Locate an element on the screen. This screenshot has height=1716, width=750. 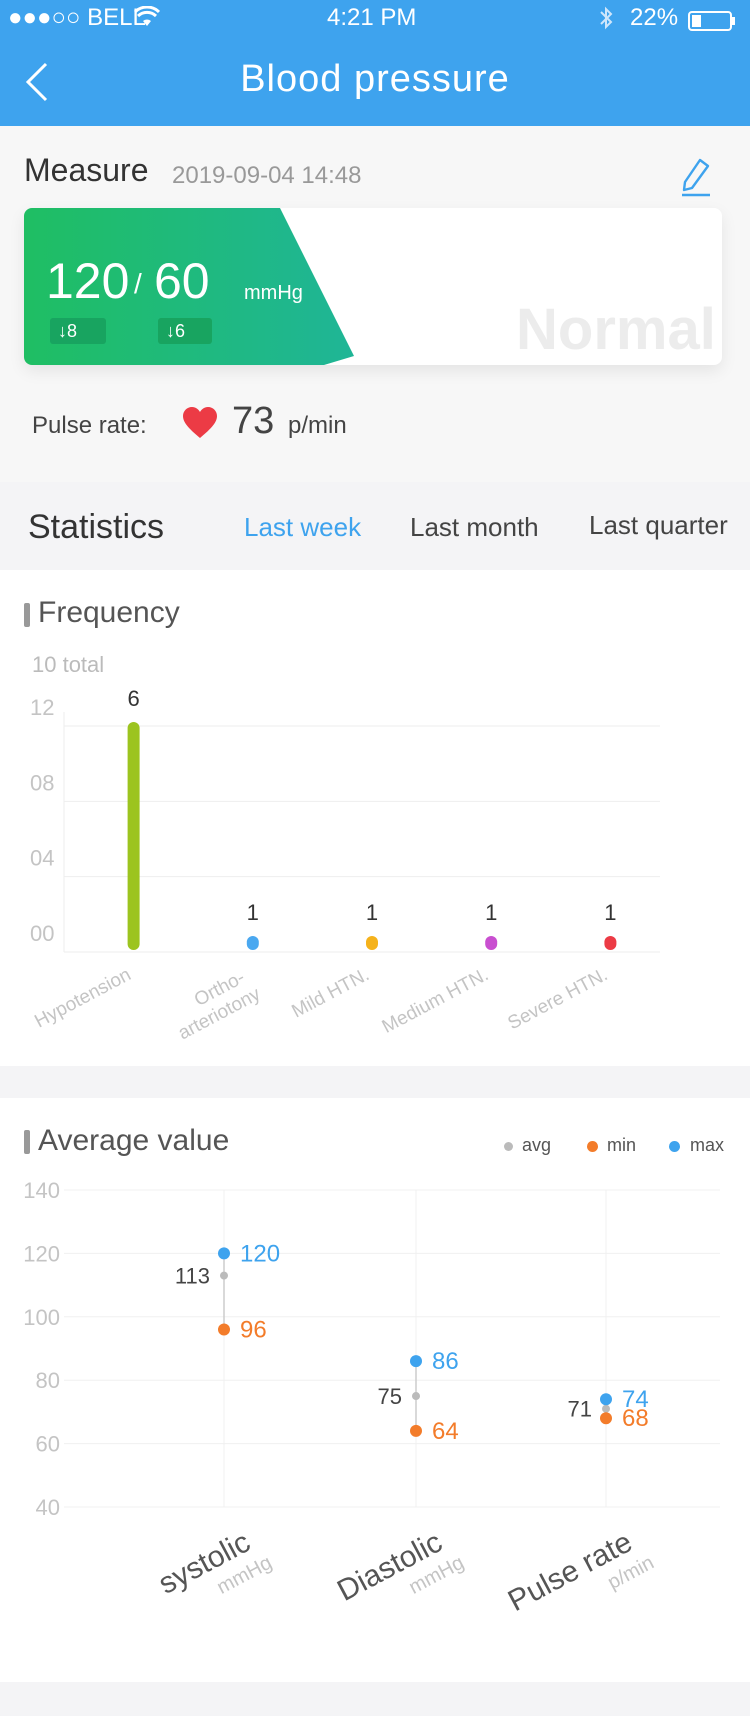
bluetooth-icon is located at coordinates (606, 21).